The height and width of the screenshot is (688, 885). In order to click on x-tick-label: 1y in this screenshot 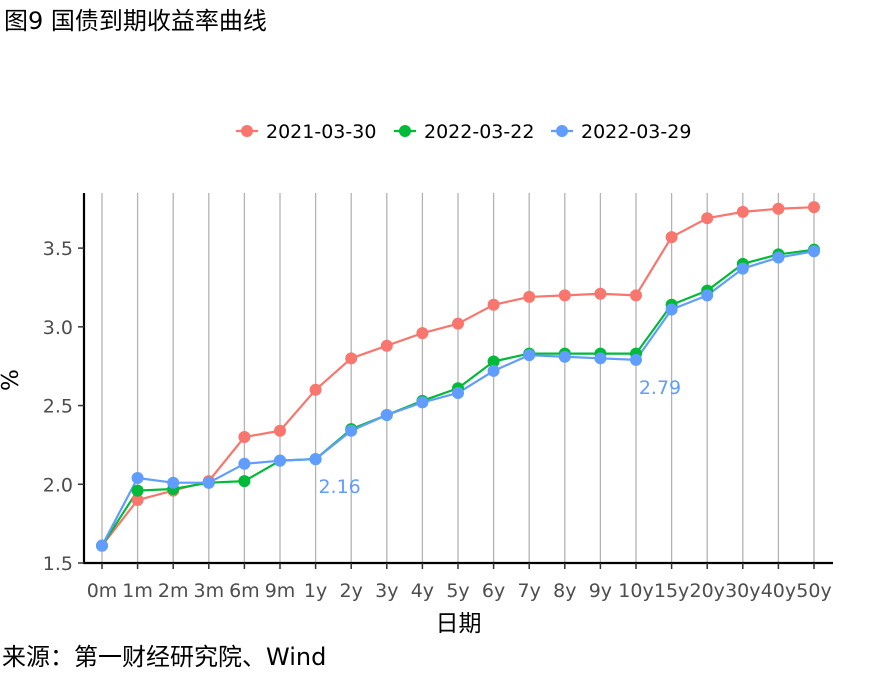, I will do `click(315, 591)`.